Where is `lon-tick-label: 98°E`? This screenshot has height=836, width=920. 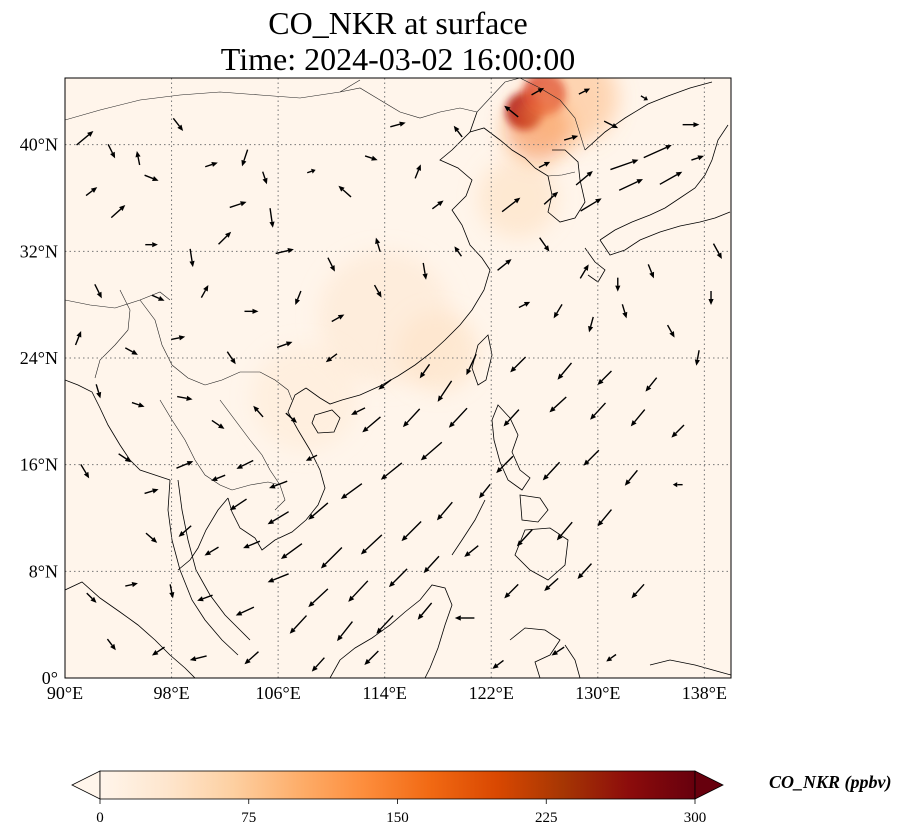
lon-tick-label: 98°E is located at coordinates (171, 693).